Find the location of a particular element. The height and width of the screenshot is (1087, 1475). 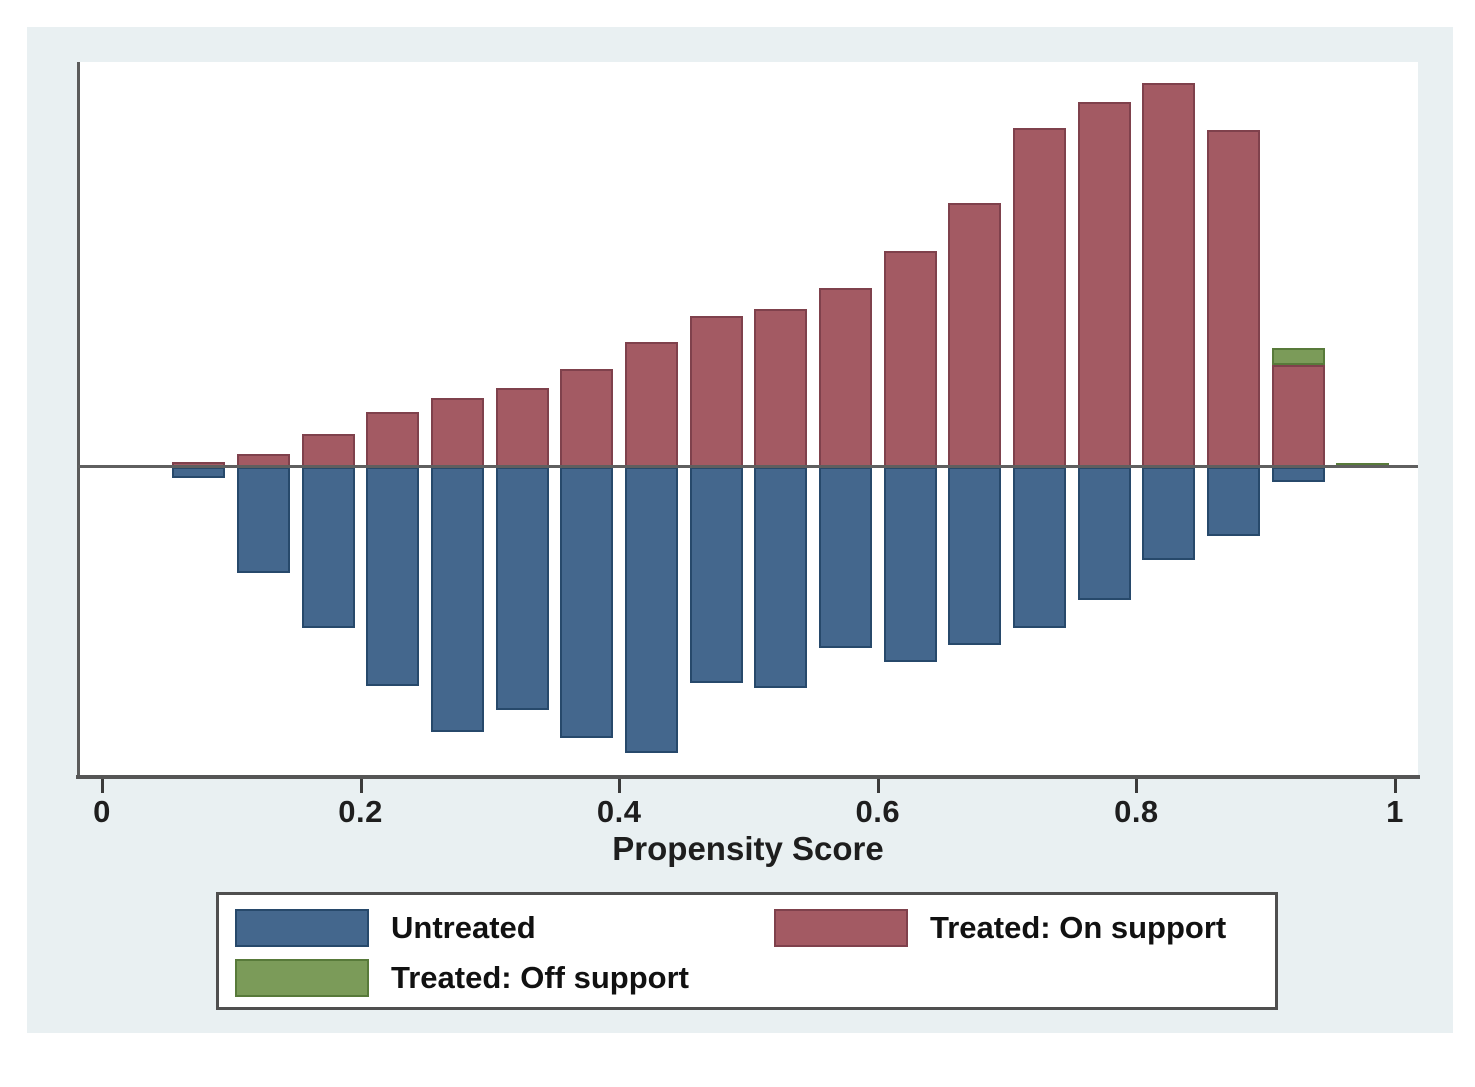

bar-untreated-bin-0.90 is located at coordinates (1298, 474).